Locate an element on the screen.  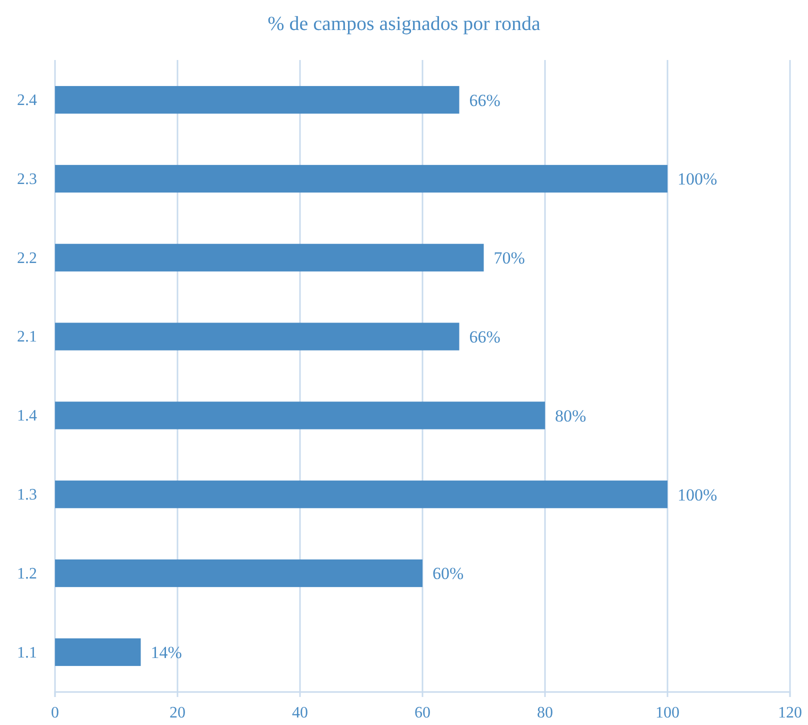
data-label: 60% is located at coordinates (448, 574).